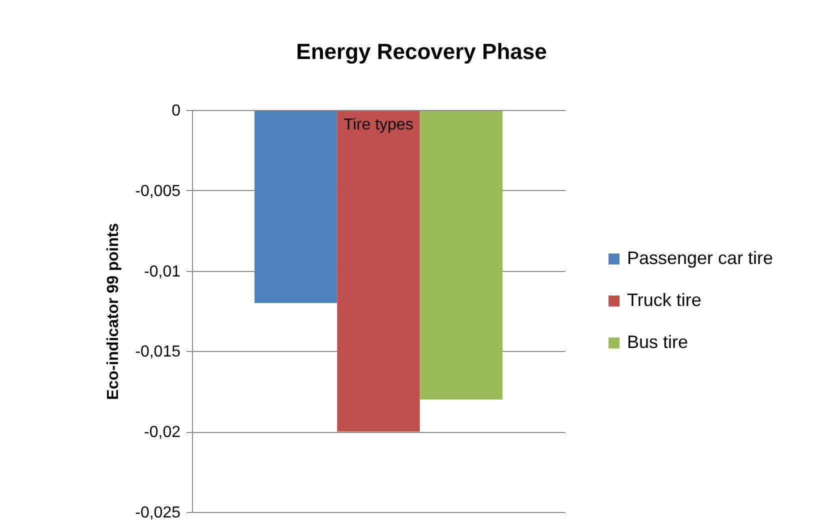 Image resolution: width=834 pixels, height=531 pixels. I want to click on y-tick-label: -0,025, so click(158, 513).